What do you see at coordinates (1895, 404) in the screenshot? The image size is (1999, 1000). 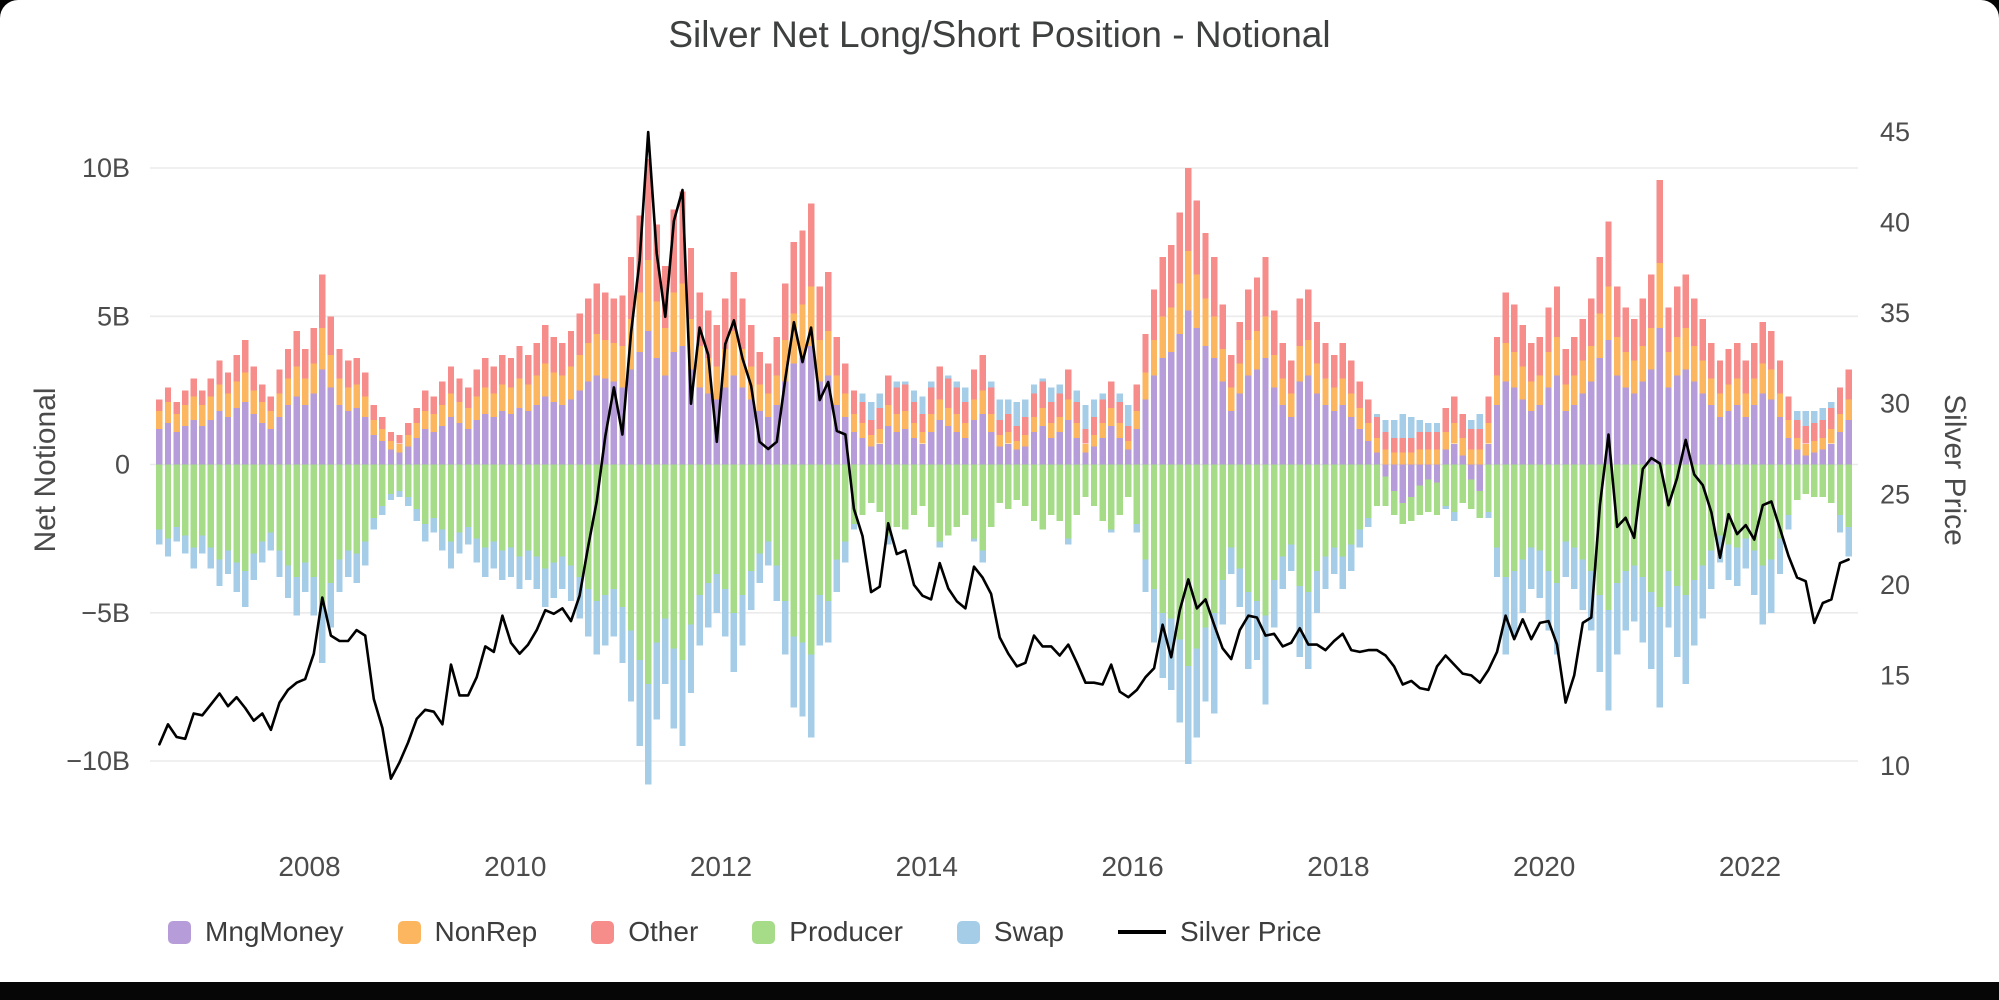 I see `svg-text: 30` at bounding box center [1895, 404].